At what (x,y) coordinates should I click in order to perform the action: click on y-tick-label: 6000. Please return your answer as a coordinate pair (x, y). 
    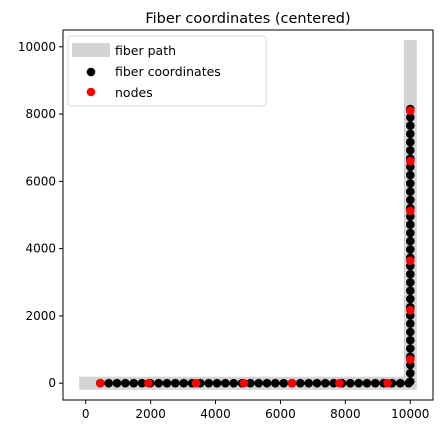
    Looking at the image, I should click on (40, 181).